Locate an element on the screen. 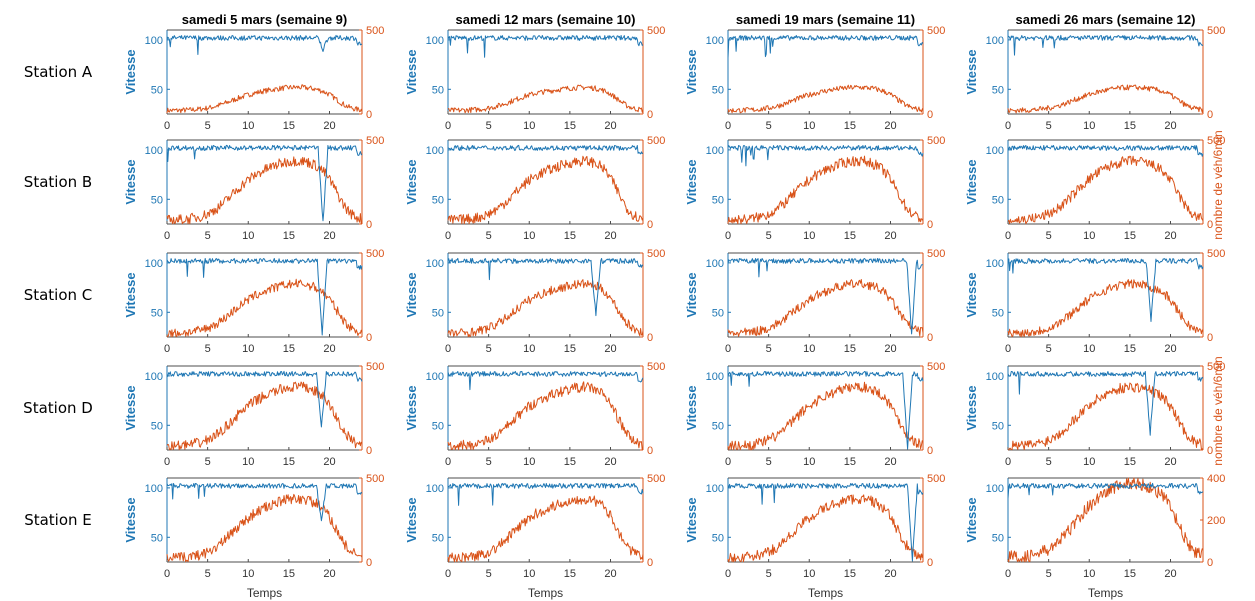  row-label: Station D is located at coordinates (58, 408).